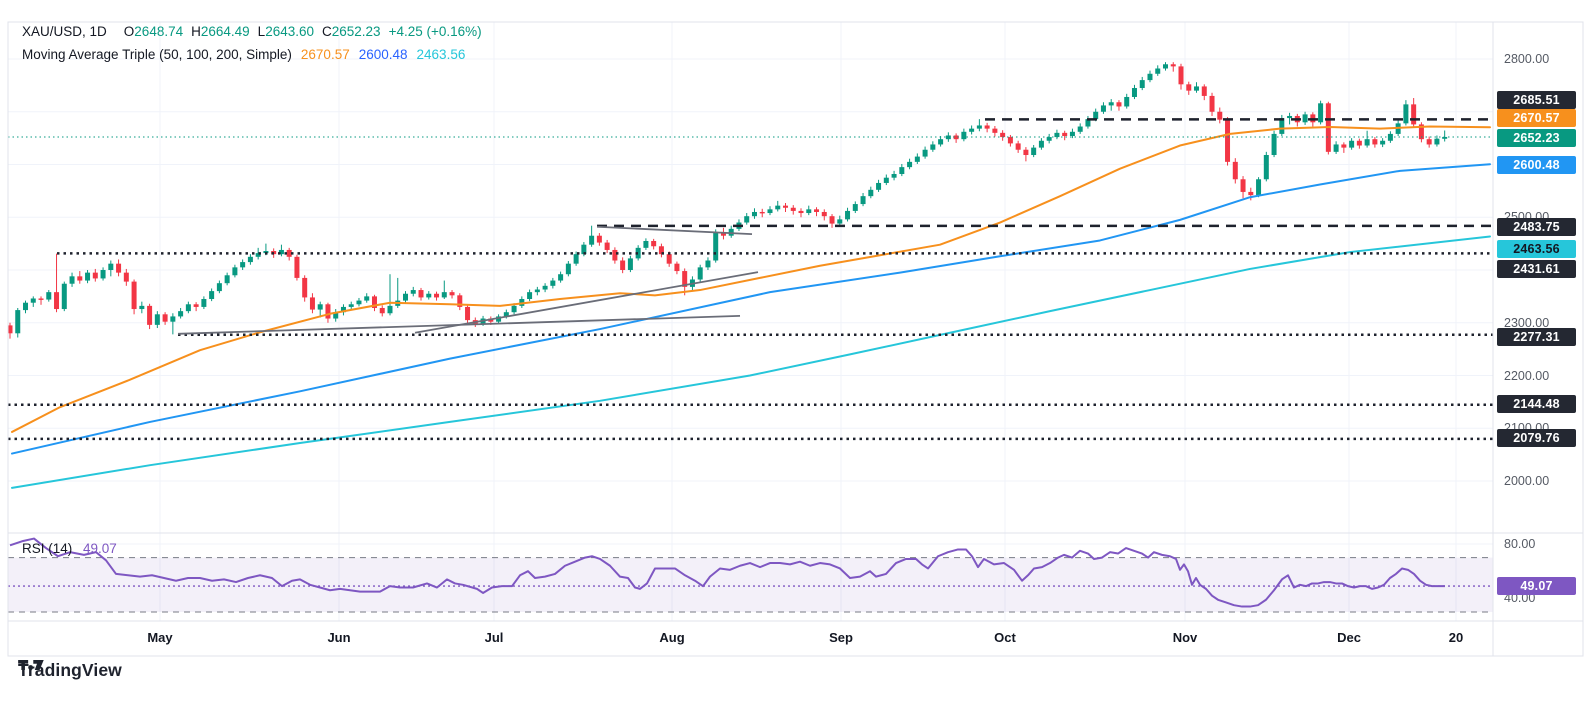 This screenshot has height=706, width=1591. Describe the element at coordinates (841, 637) in the screenshot. I see `time-label-Sep: Sep` at that location.